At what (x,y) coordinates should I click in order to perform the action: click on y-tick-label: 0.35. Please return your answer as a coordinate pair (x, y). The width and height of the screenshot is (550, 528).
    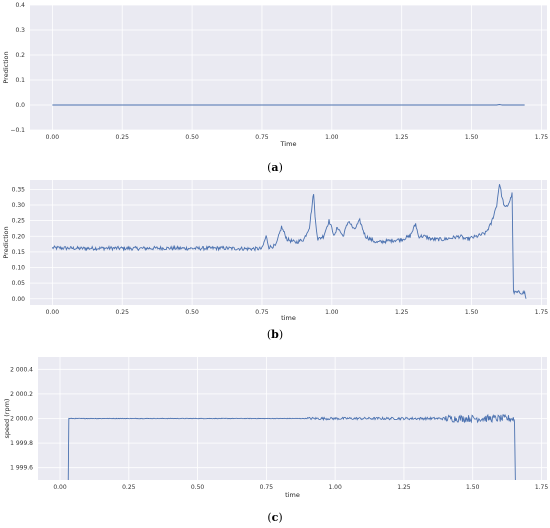
    Looking at the image, I should click on (19, 189).